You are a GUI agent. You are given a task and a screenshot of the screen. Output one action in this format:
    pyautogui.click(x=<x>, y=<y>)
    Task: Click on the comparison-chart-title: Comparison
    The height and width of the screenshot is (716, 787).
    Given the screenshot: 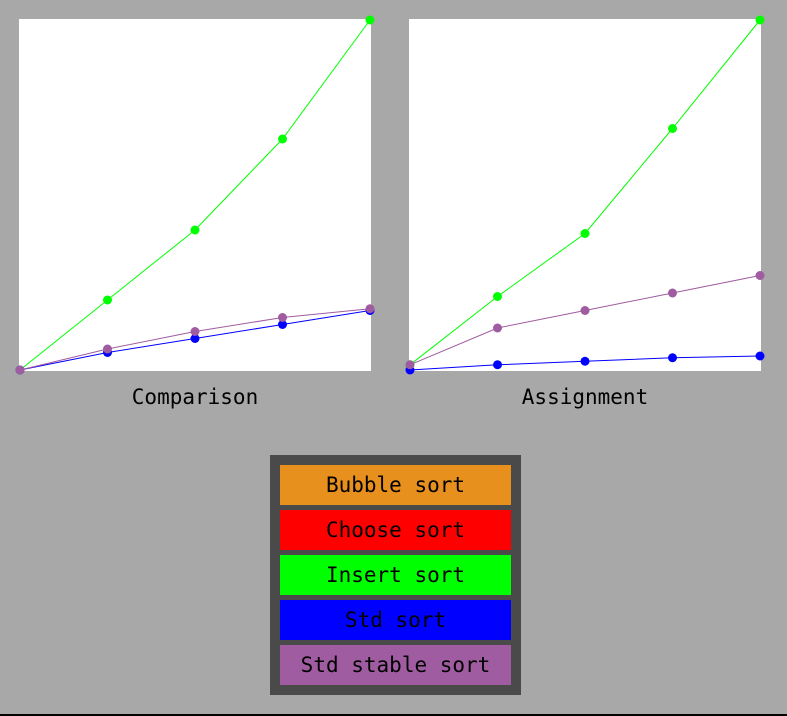 What is the action you would take?
    pyautogui.click(x=195, y=397)
    